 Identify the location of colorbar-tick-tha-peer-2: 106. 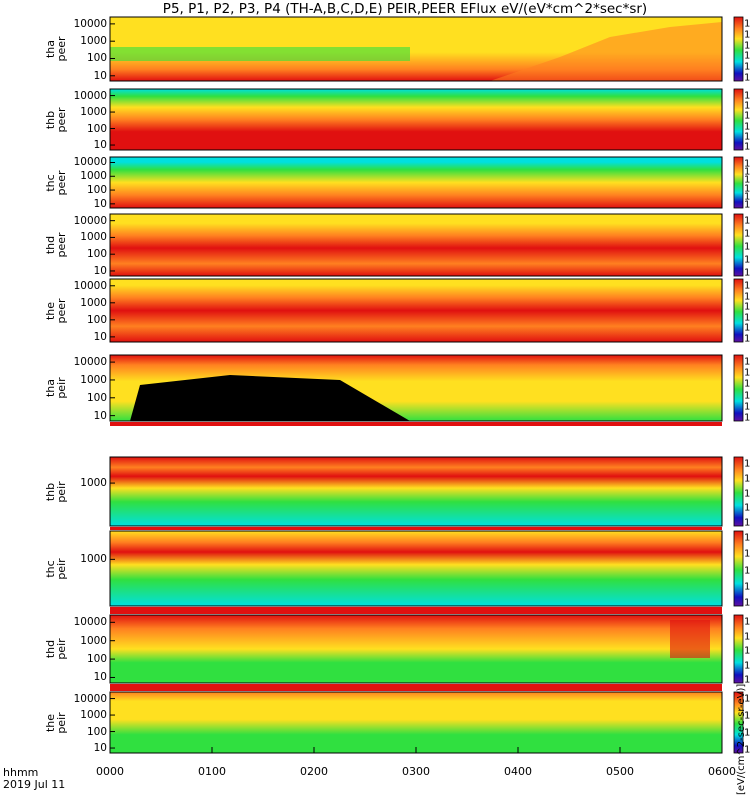
(747, 45).